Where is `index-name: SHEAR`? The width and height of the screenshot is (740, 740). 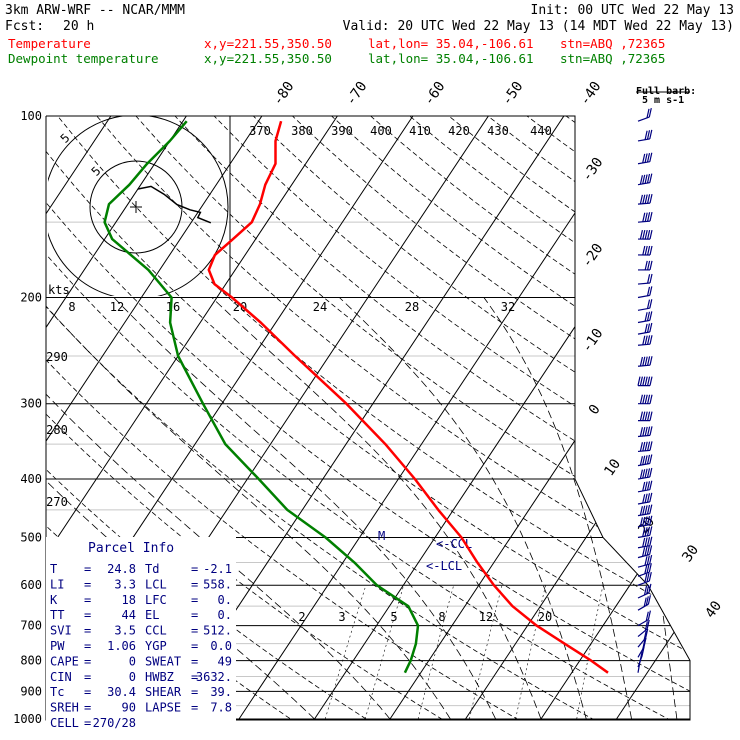 index-name: SHEAR is located at coordinates (163, 692).